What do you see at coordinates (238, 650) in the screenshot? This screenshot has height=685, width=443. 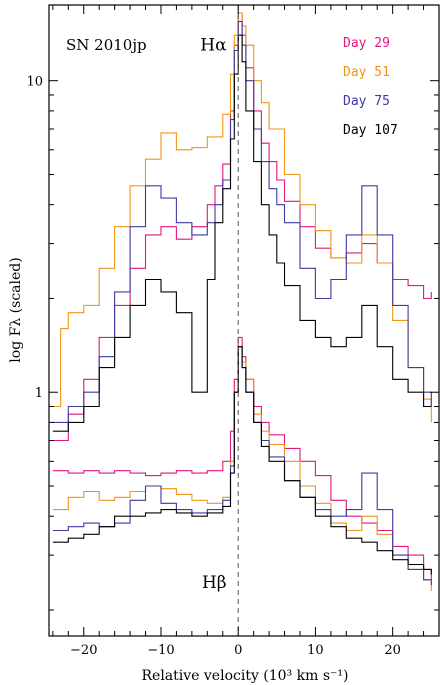 I see `x-tick-label: 0` at bounding box center [238, 650].